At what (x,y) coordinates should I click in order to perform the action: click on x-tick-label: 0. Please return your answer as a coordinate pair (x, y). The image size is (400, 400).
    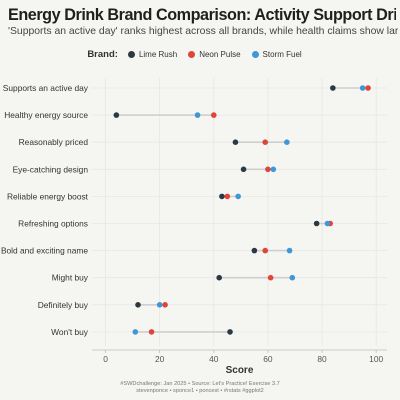
    Looking at the image, I should click on (105, 359).